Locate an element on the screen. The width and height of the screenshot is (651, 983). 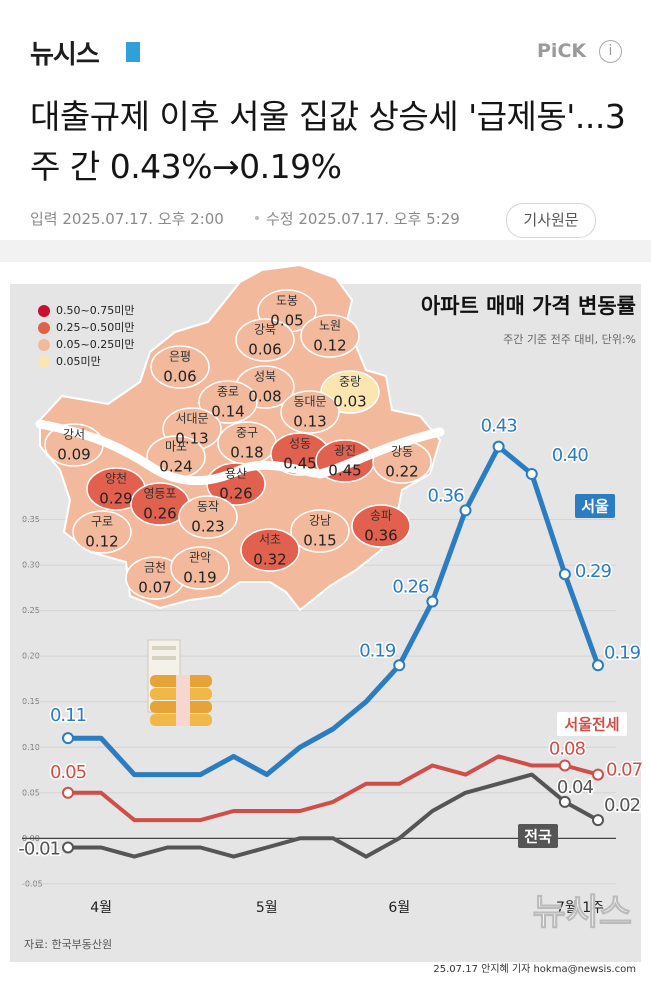
district-name: 용산 is located at coordinates (236, 474).